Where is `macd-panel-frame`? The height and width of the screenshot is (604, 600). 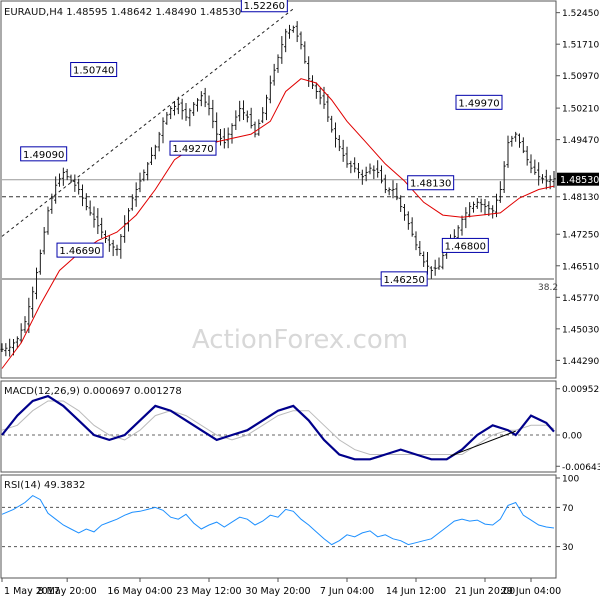
macd-panel-frame is located at coordinates (278, 426).